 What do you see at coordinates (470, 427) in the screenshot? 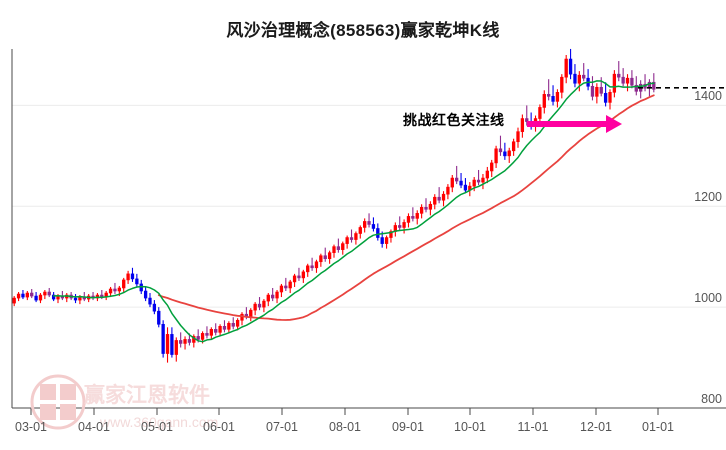
I see `x-axis-tick: 10-01` at bounding box center [470, 427].